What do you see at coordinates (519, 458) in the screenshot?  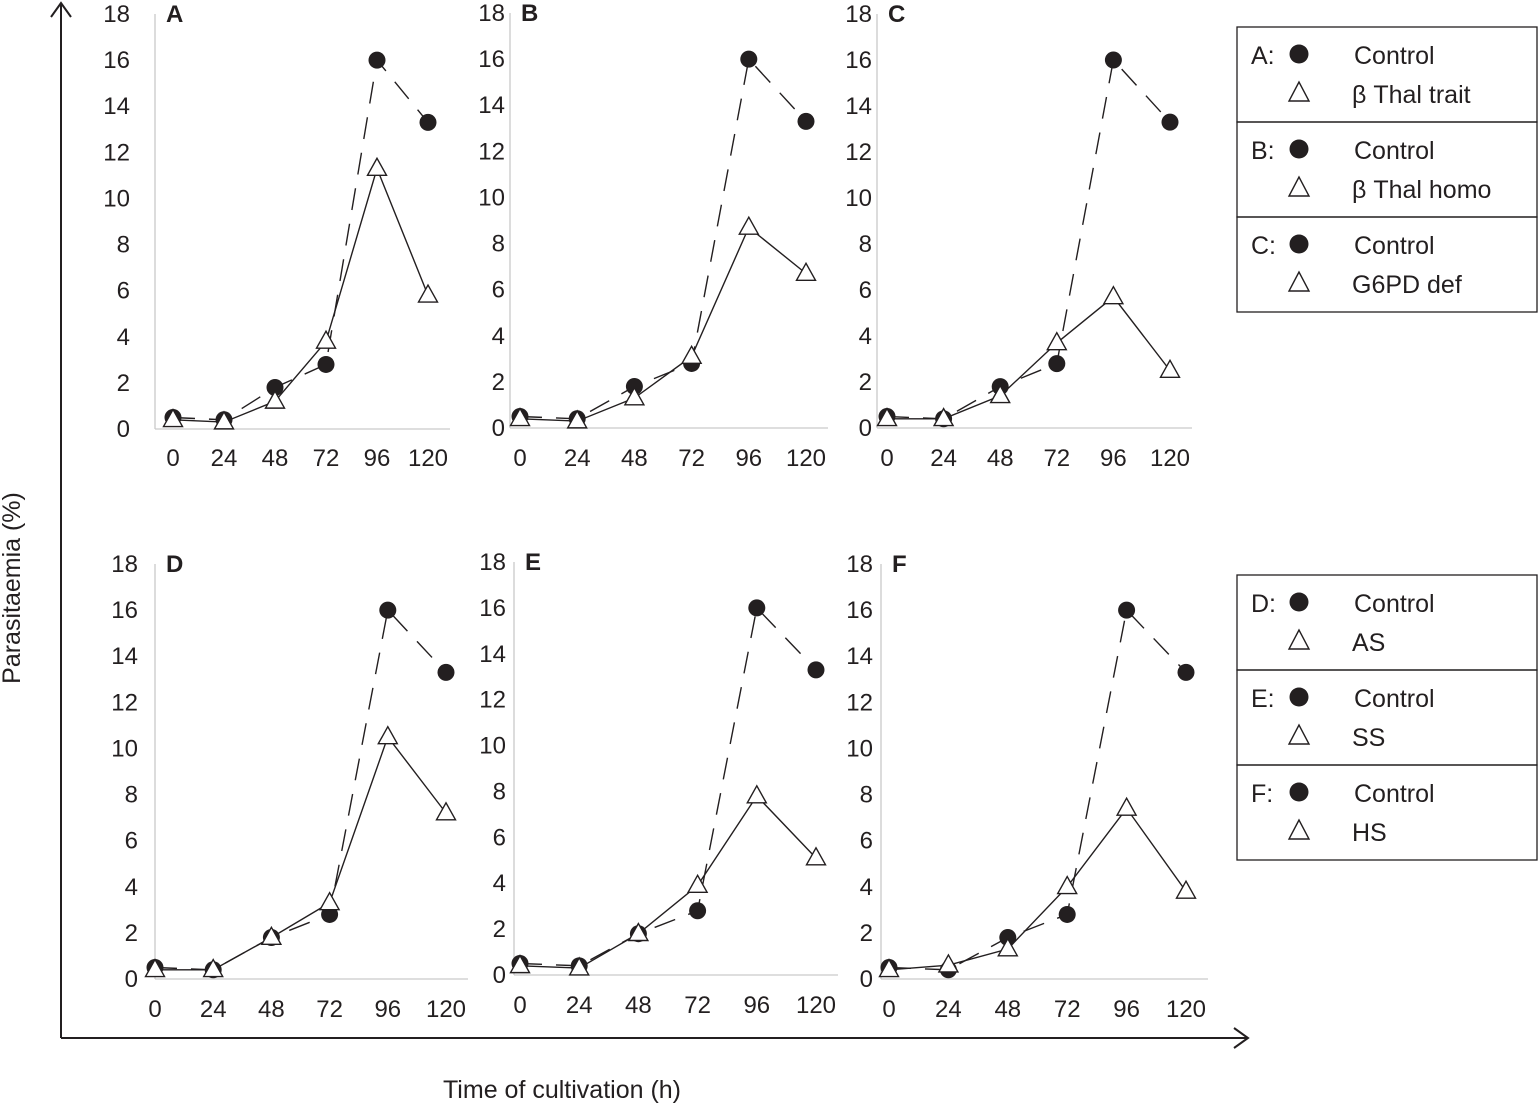 I see `x-tick-label: 0` at bounding box center [519, 458].